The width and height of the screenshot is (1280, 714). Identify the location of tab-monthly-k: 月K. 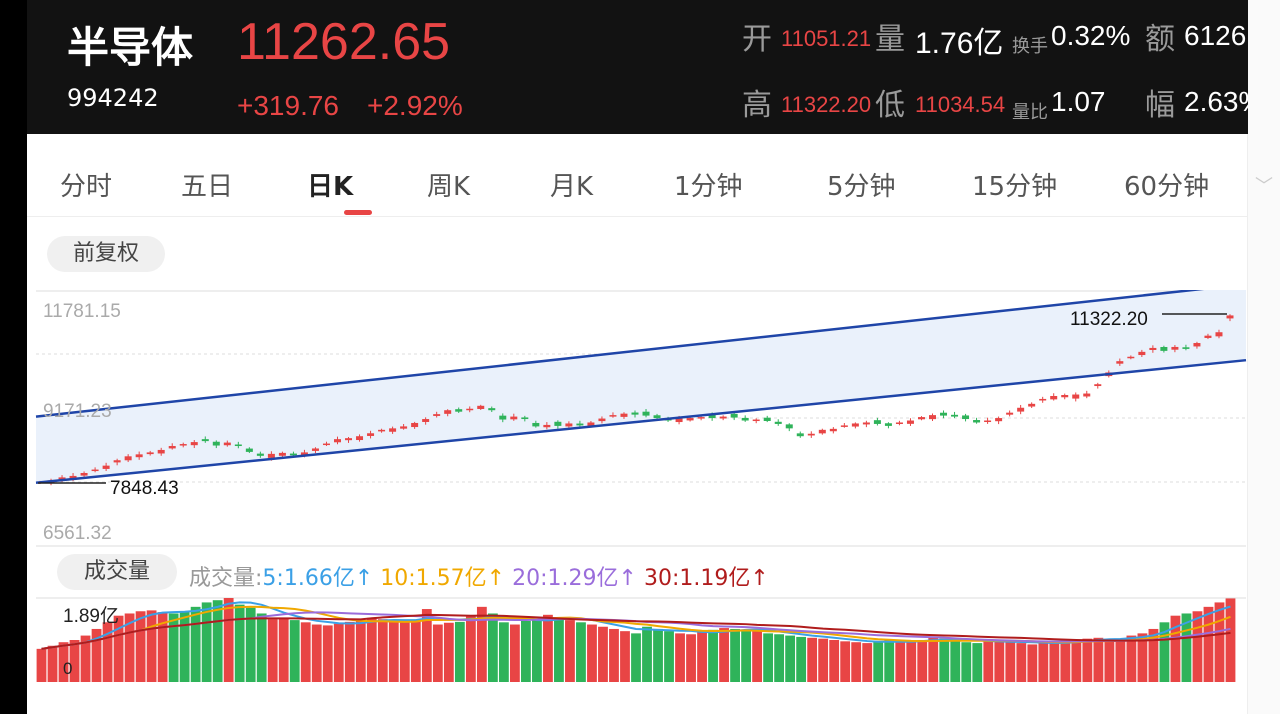
(572, 187).